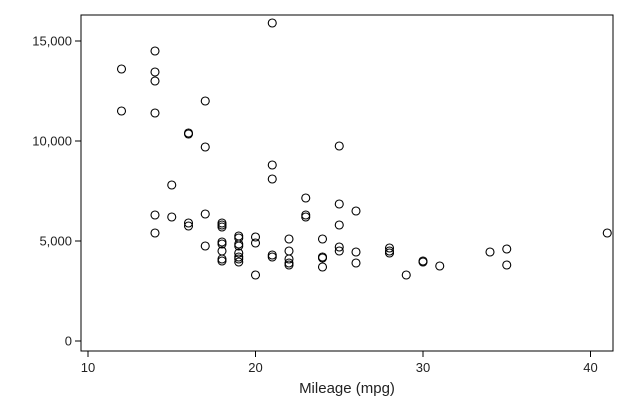 The image size is (630, 420). Describe the element at coordinates (52, 41) in the screenshot. I see `y-tick-label: 15,000` at that location.